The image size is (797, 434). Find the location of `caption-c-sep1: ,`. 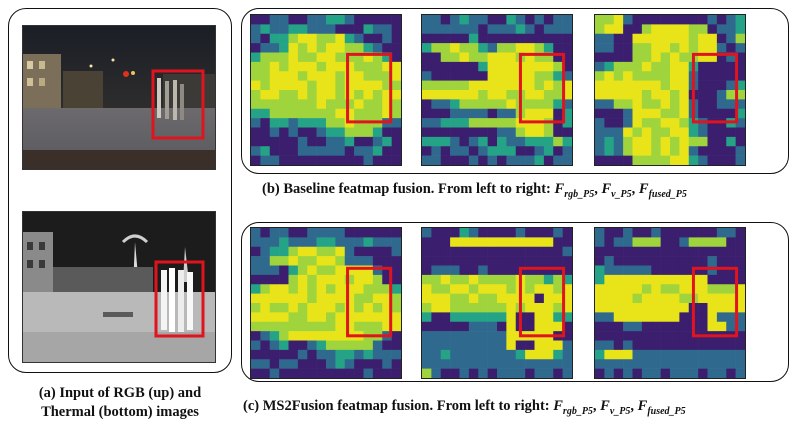

caption-c-sep1: , is located at coordinates (596, 406).